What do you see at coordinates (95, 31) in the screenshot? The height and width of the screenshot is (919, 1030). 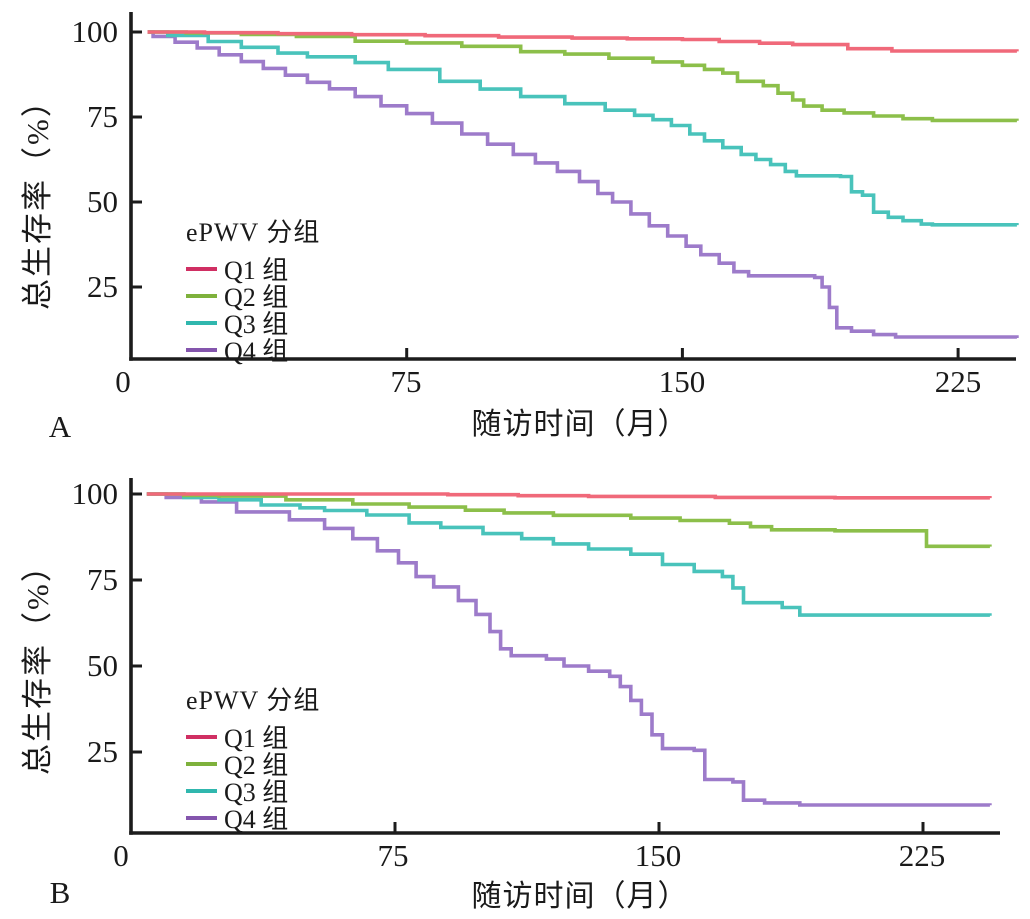 I see `panel-a-ytick-100: 100` at bounding box center [95, 31].